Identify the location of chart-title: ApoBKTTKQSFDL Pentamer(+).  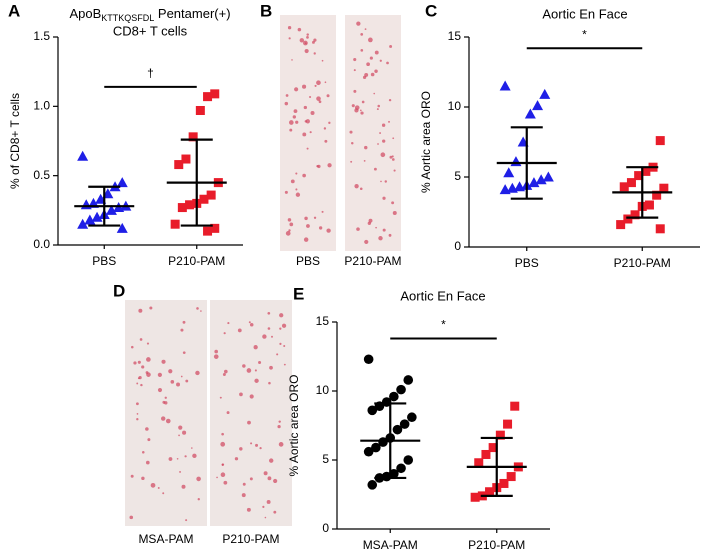
(149, 14).